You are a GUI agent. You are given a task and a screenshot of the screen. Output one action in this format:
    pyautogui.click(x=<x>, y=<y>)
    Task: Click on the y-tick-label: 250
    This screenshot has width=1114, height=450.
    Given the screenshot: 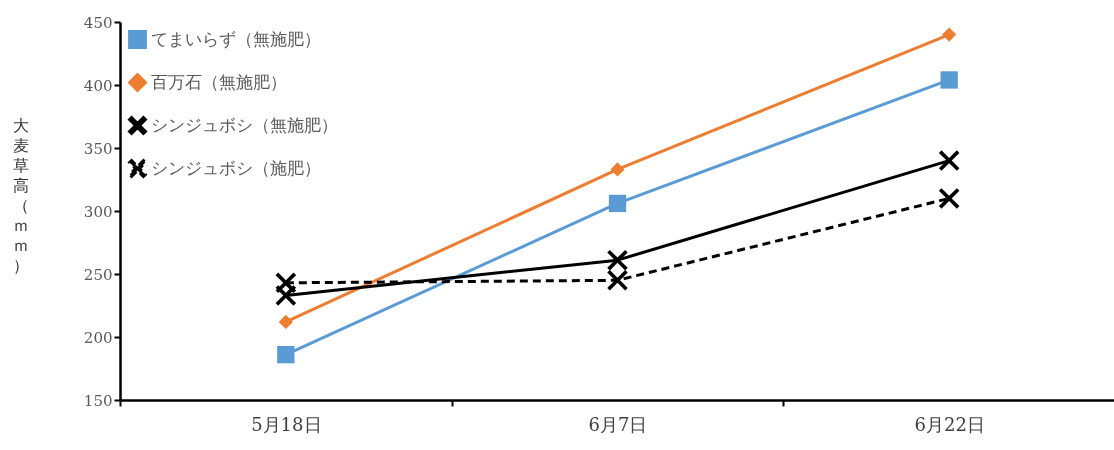 What is the action you would take?
    pyautogui.click(x=98, y=274)
    